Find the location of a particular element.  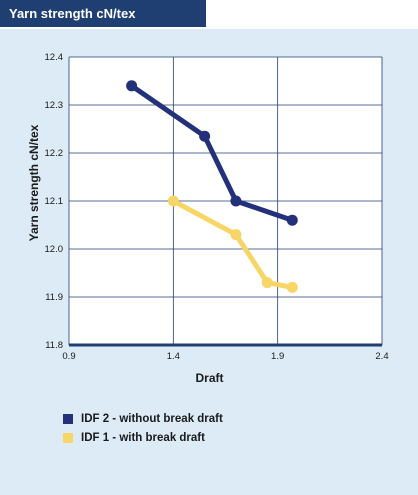

y-axis-title: Yarn strength cN/tex is located at coordinates (34, 182).